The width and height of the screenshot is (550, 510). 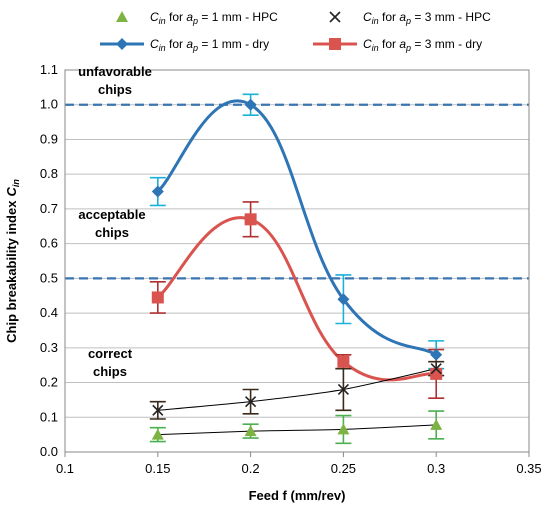 I want to click on legend-label-part: = 3 mm - HPC, so click(x=451, y=17).